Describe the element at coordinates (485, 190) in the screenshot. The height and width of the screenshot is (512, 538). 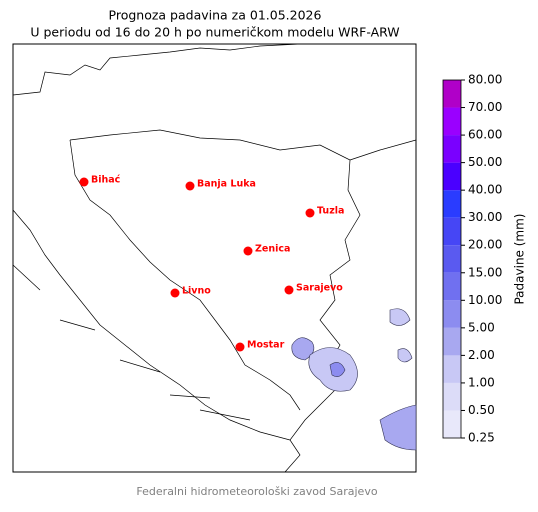
I see `colorbar-tick-label: 40.00` at that location.